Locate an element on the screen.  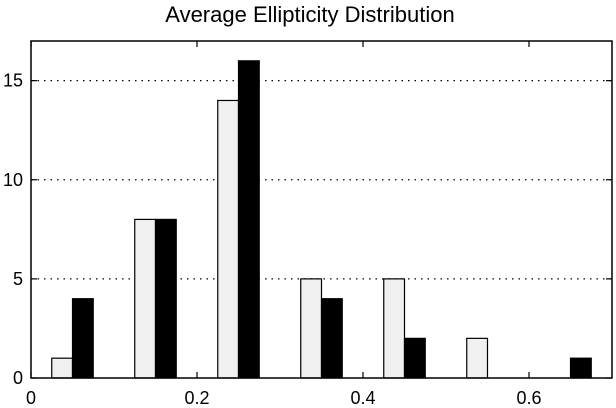
bar-series1-bin2 is located at coordinates (145, 298).